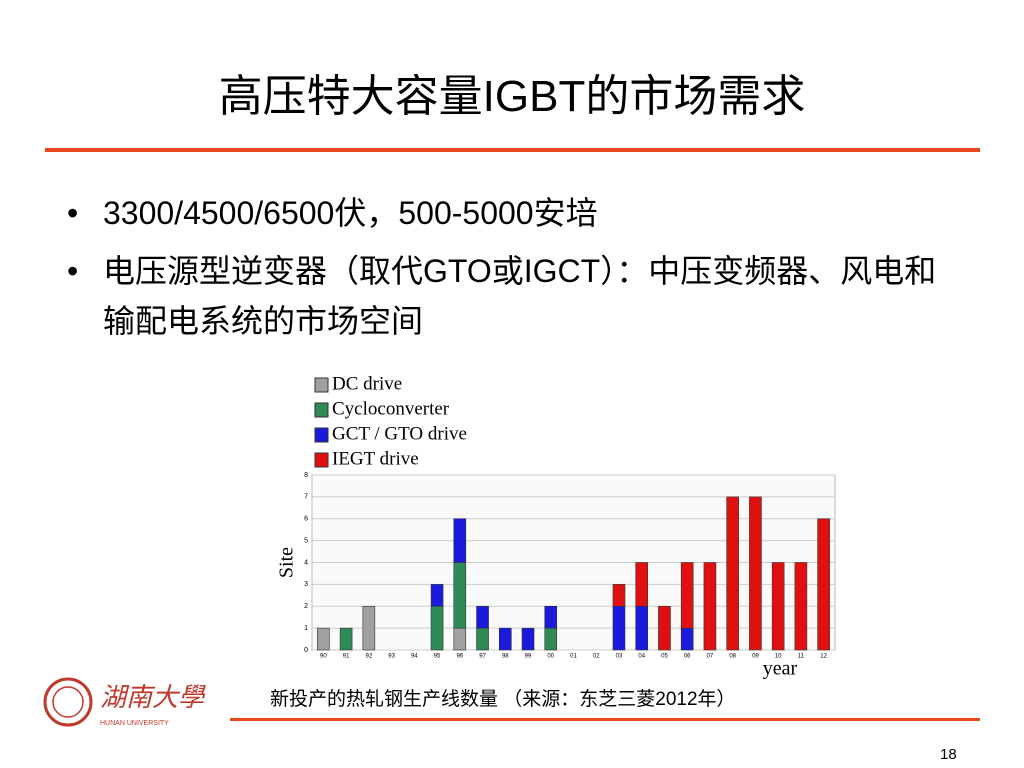 The height and width of the screenshot is (768, 1024). Describe the element at coordinates (503, 699) in the screenshot. I see `caption: 新投产的热轧钢生产线数量 （来源：东芝三菱2012年）` at that location.